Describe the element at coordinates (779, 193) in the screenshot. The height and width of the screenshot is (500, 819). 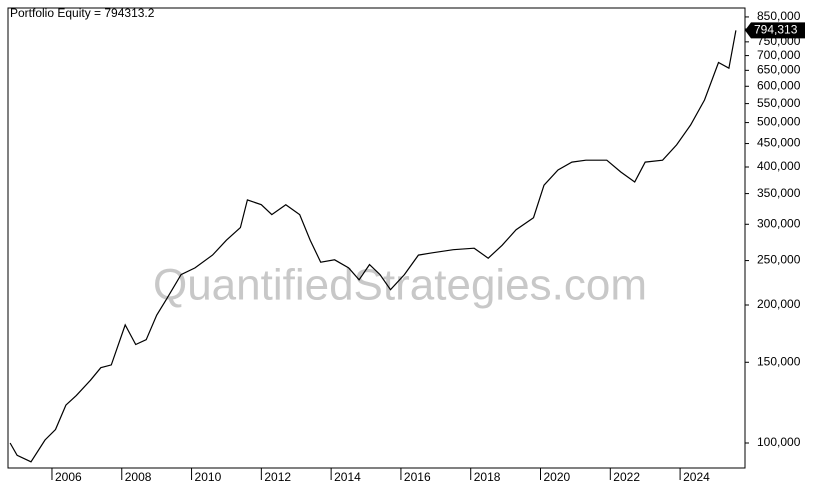
I see `y-tick-label: 350,000` at that location.